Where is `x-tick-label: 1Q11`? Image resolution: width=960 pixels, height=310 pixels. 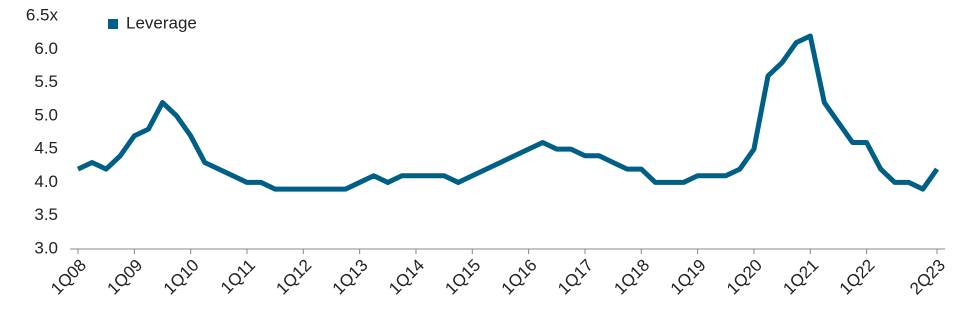
x-tick-label: 1Q11 is located at coordinates (238, 277).